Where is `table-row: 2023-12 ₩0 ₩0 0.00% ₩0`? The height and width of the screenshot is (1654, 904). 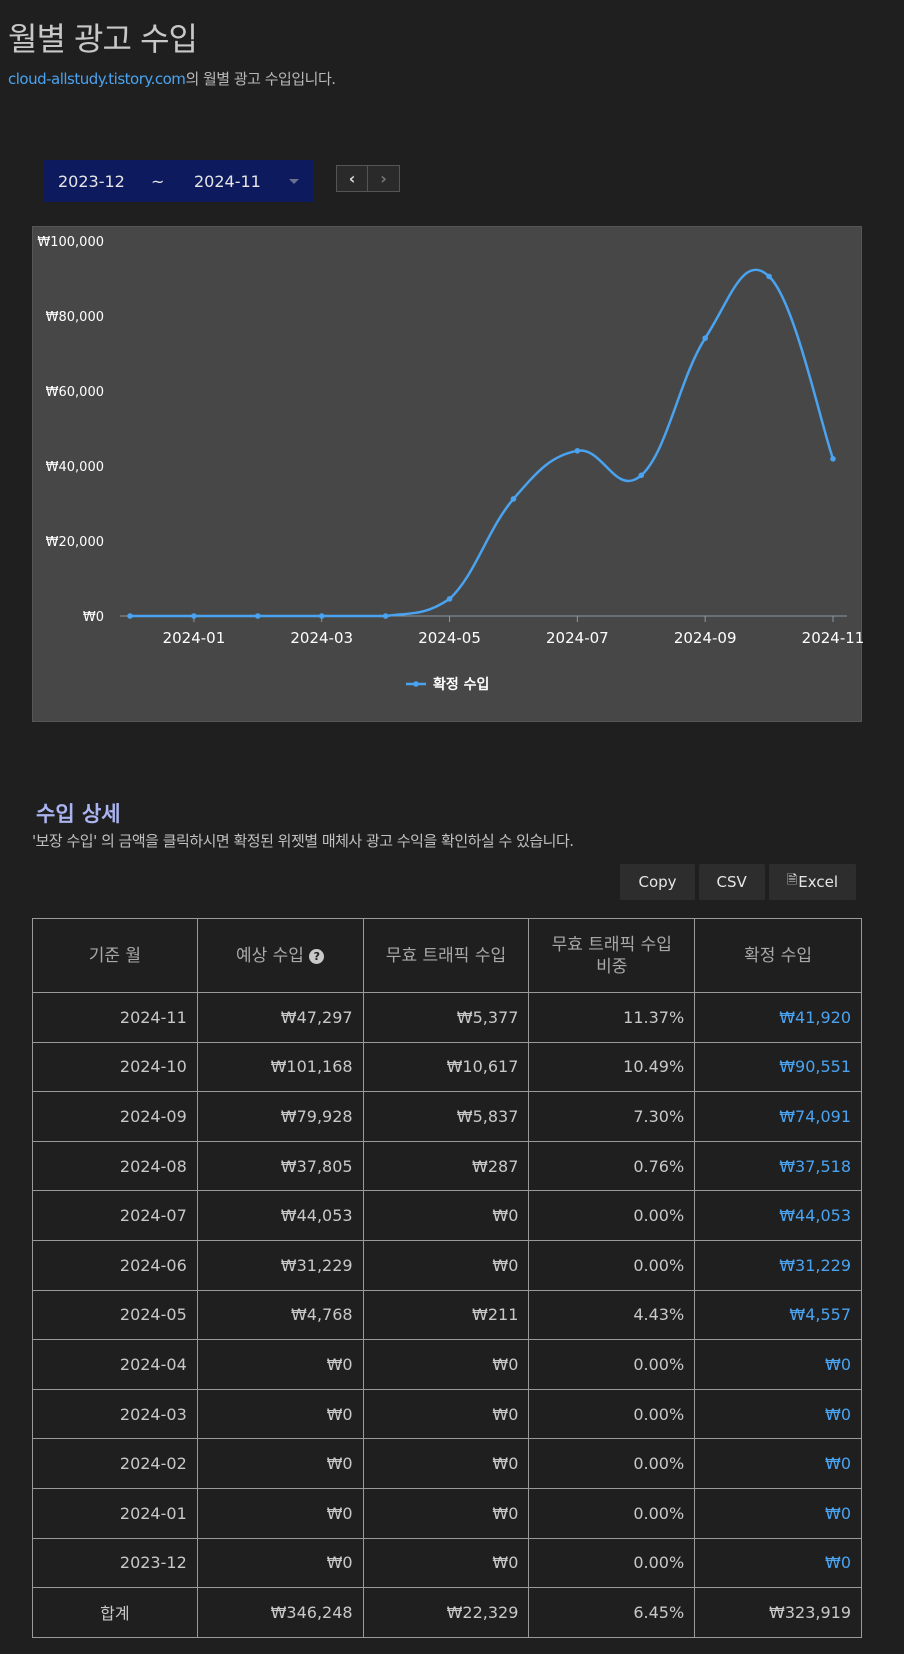
table-row: 2023-12 ₩0 ₩0 0.00% ₩0 is located at coordinates (447, 1563).